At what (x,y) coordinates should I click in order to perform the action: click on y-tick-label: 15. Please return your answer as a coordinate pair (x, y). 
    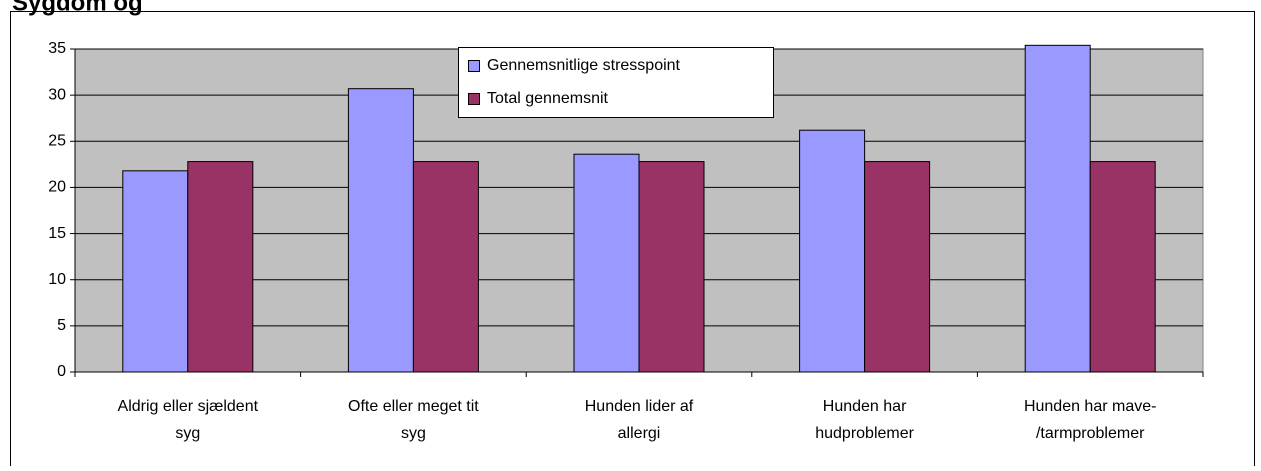
    Looking at the image, I should click on (57, 233).